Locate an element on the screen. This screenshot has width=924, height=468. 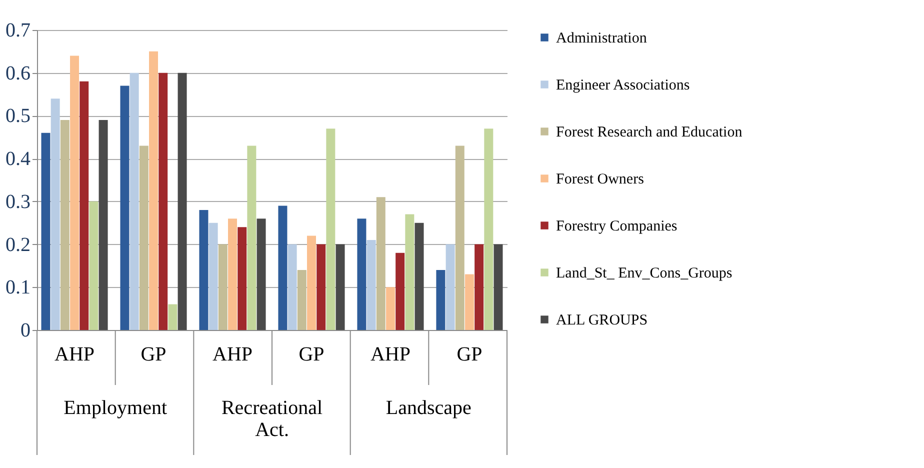
y-tick-label: 0.5 is located at coordinates (18, 116).